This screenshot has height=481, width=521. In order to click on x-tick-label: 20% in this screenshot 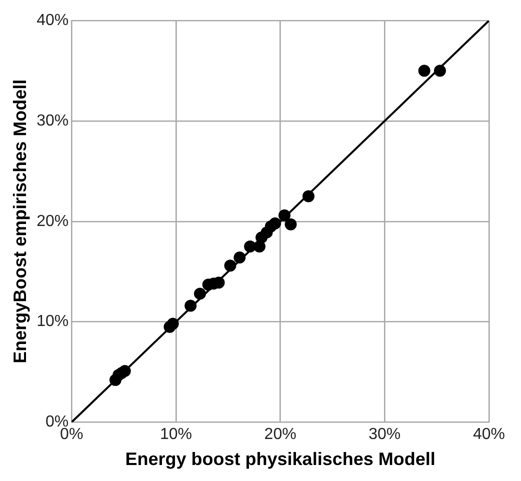, I will do `click(280, 435)`.